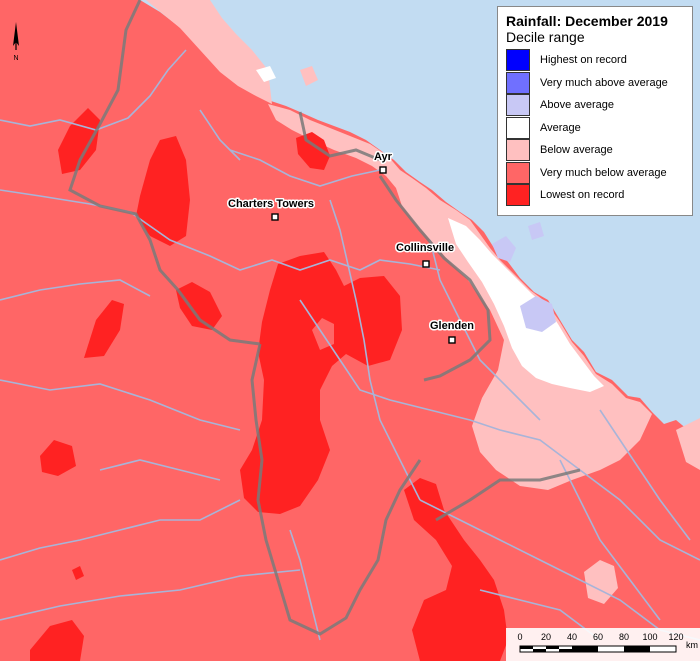  What do you see at coordinates (601, 582) in the screenshot?
I see `zone-below-average-south` at bounding box center [601, 582].